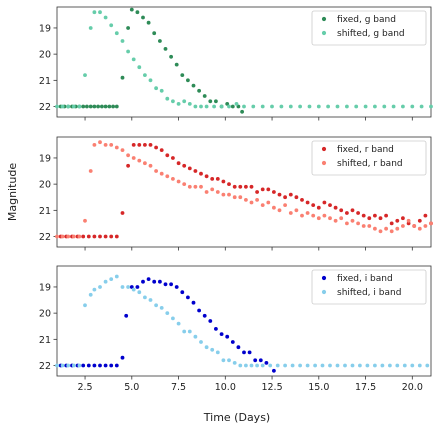 The image size is (436, 431). Describe the element at coordinates (318, 387) in the screenshot. I see `x-tick-label: 15.0` at that location.